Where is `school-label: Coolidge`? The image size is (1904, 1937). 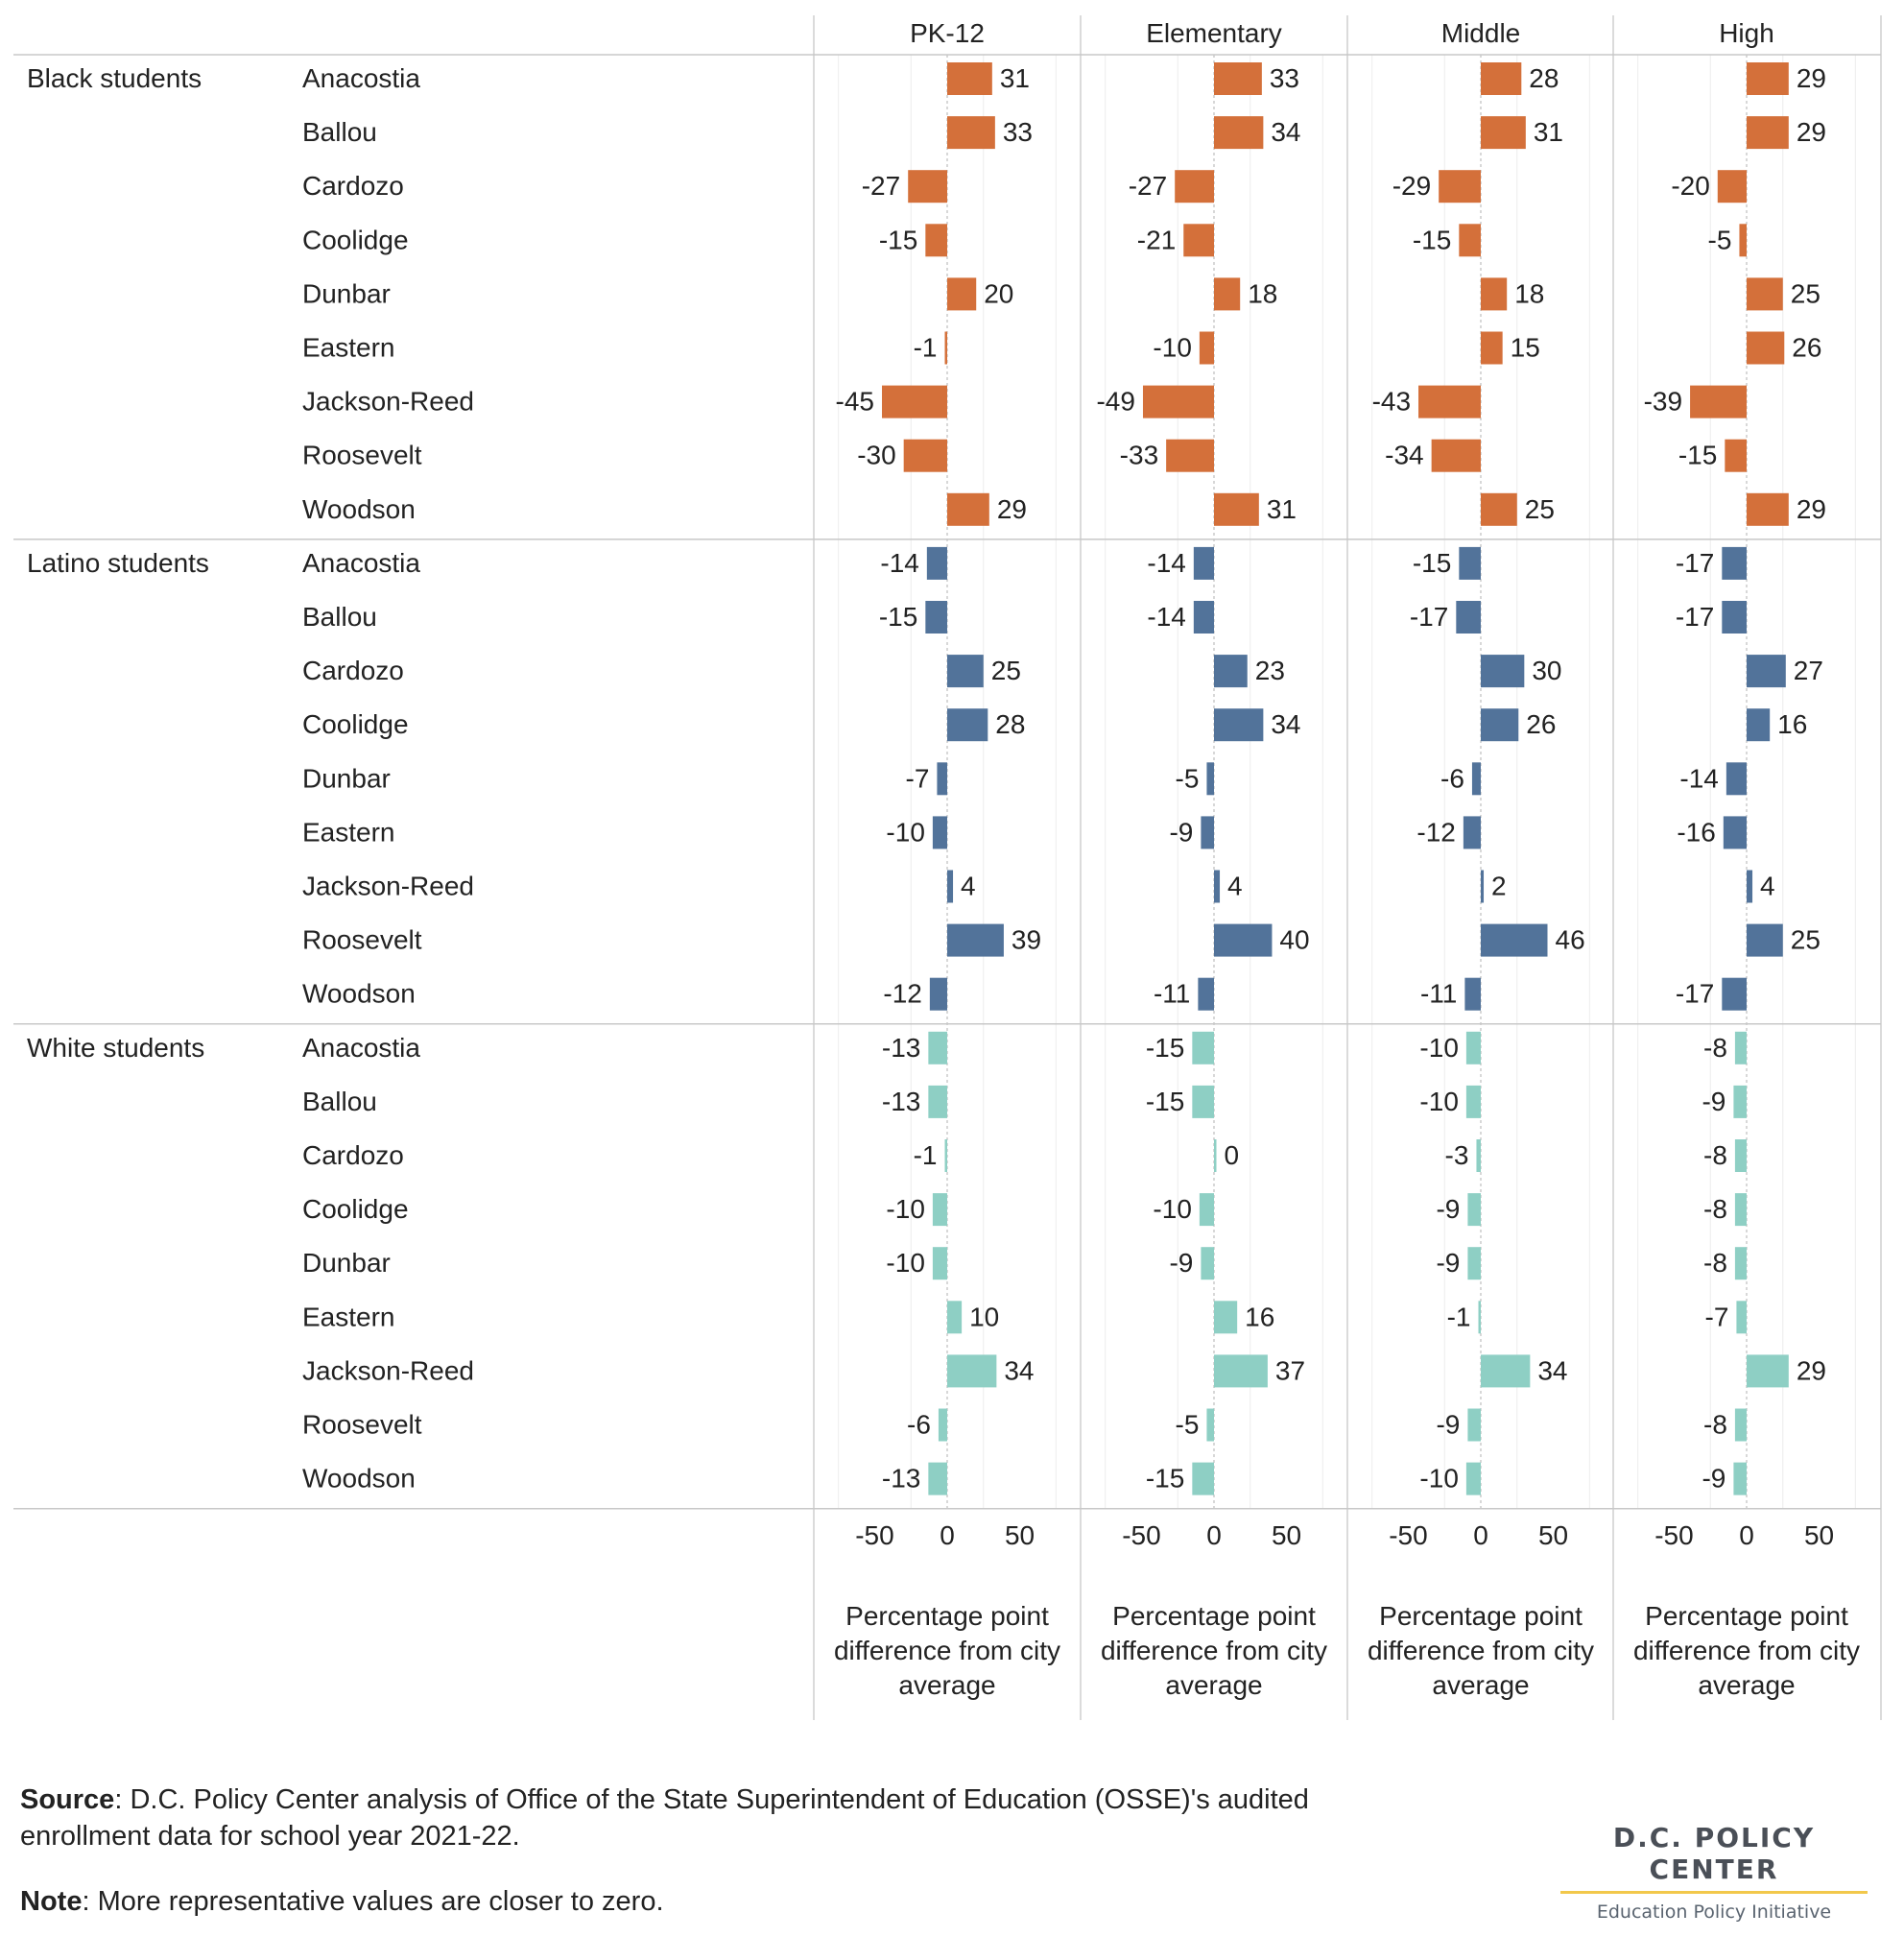
school-label: Coolidge is located at coordinates (356, 239).